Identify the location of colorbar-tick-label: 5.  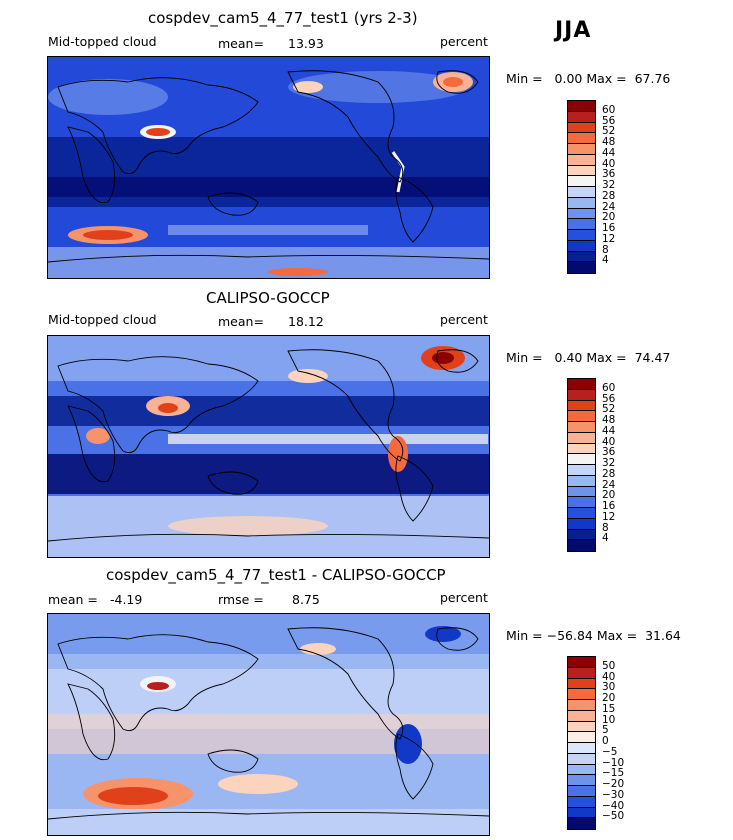
(605, 730).